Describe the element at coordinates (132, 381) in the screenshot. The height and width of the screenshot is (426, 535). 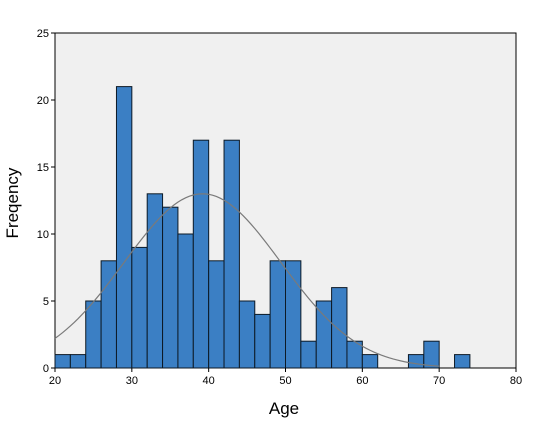
I see `x-tick-label: 30` at that location.